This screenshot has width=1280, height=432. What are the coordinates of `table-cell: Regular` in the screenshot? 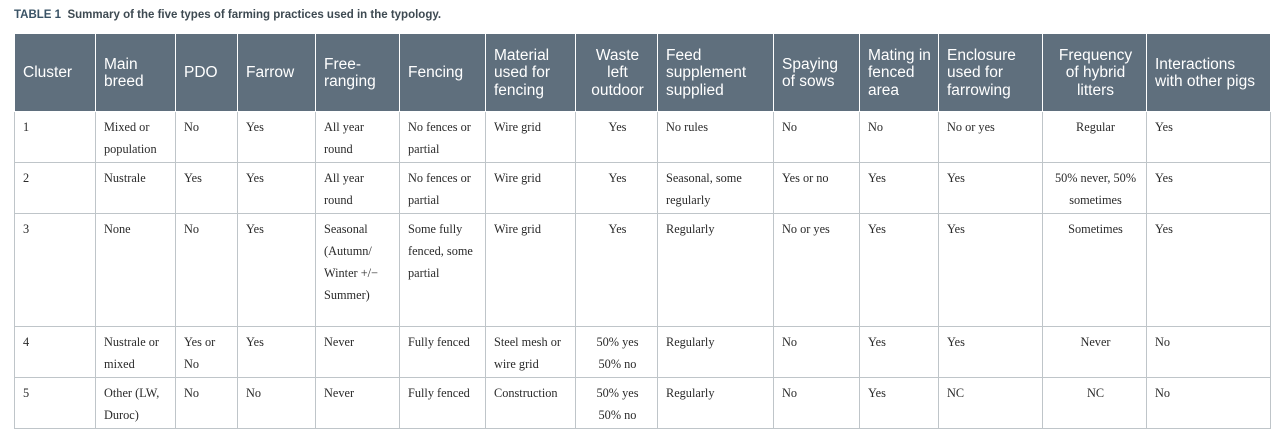 It's located at (1094, 137).